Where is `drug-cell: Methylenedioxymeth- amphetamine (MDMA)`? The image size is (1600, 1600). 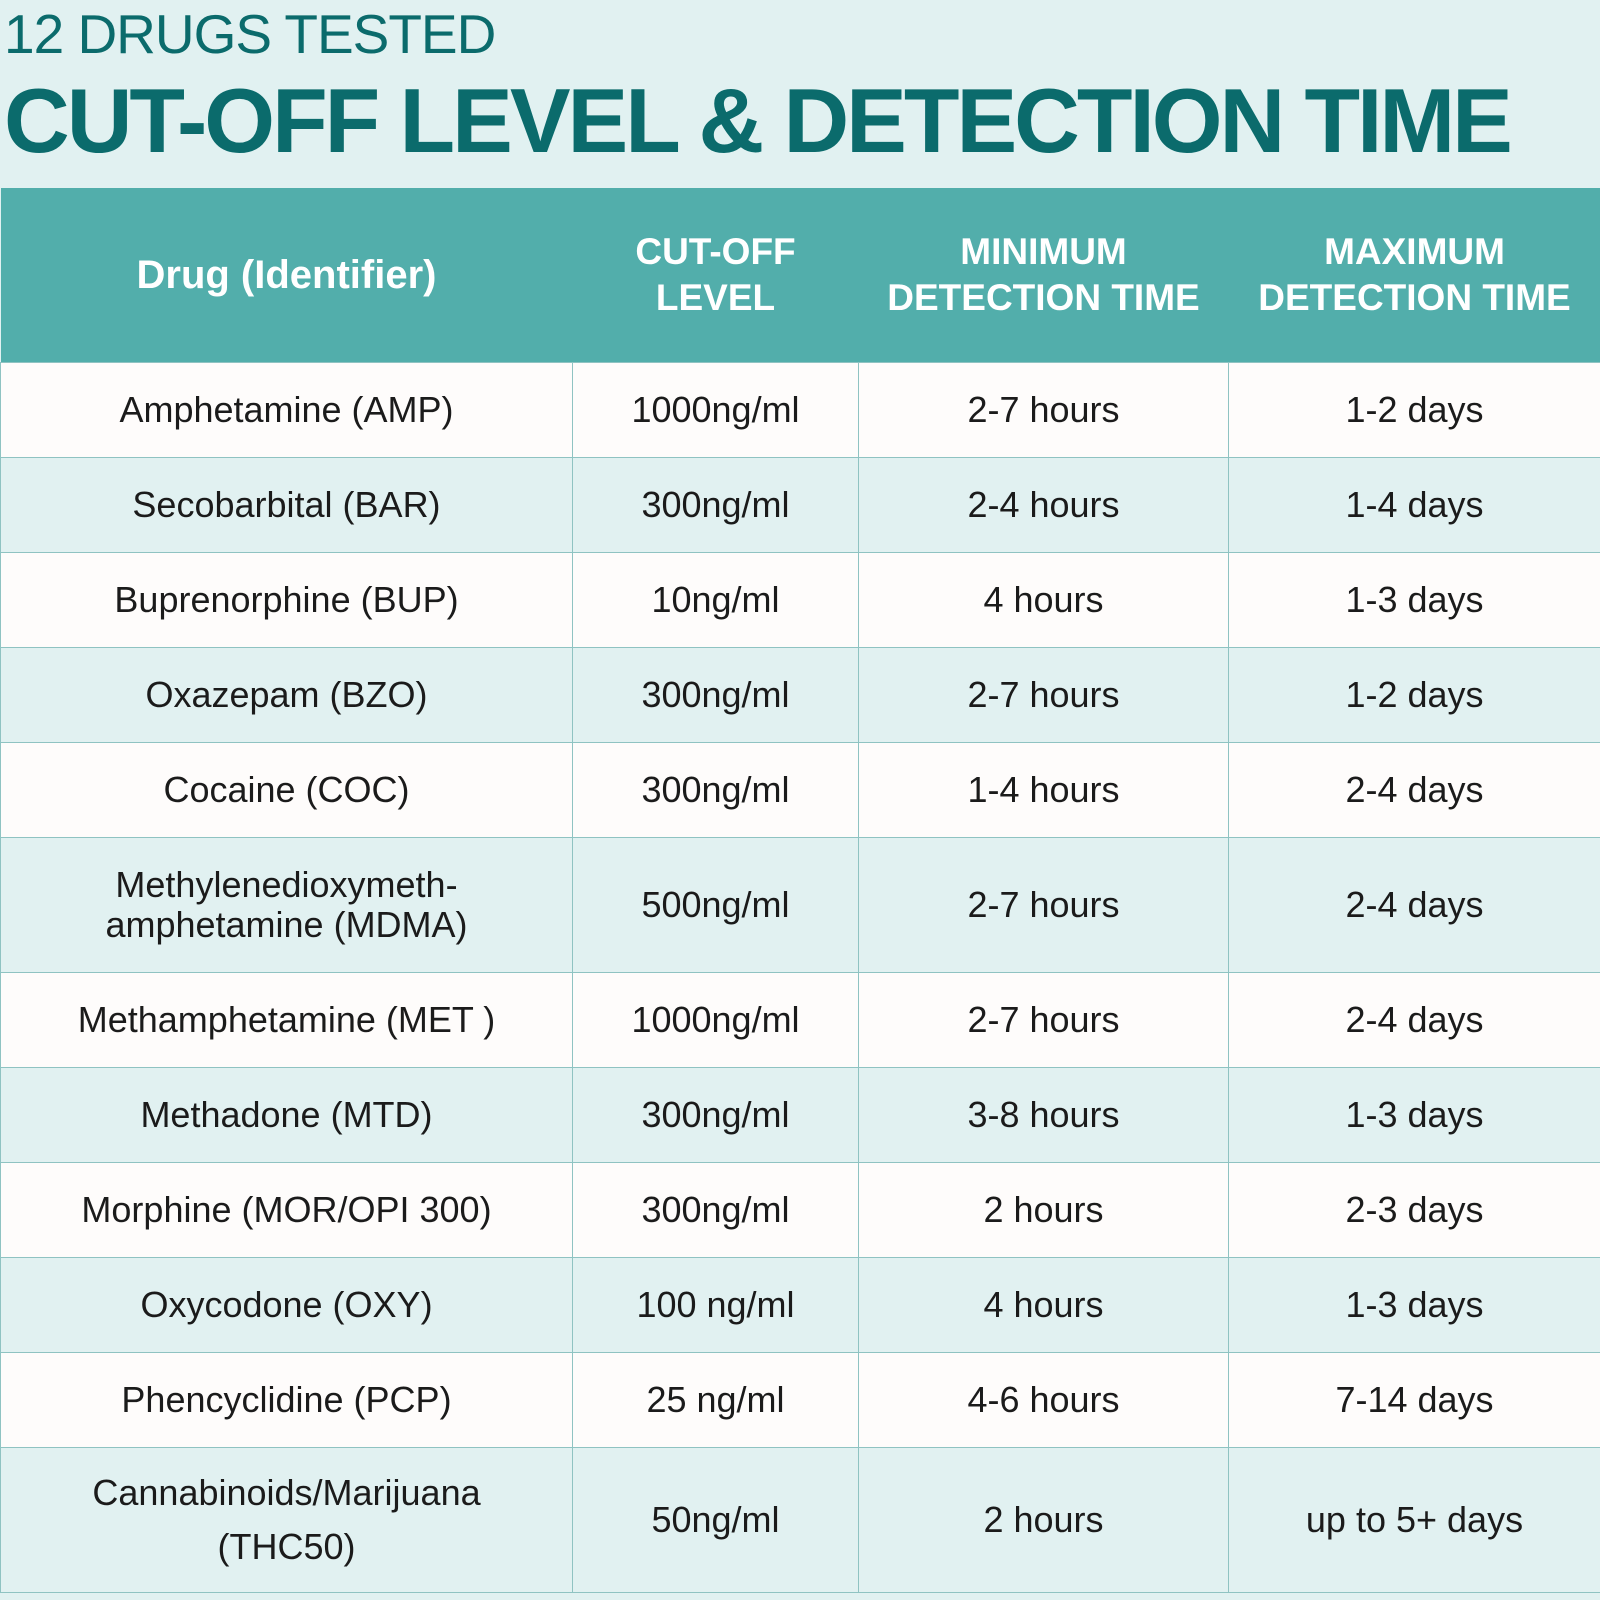
drug-cell: Methylenedioxymeth- amphetamine (MDMA) is located at coordinates (286, 905).